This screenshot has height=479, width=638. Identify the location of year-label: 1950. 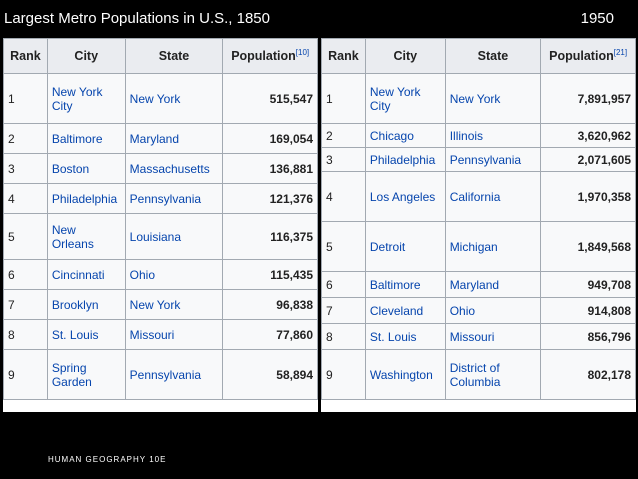
(597, 18).